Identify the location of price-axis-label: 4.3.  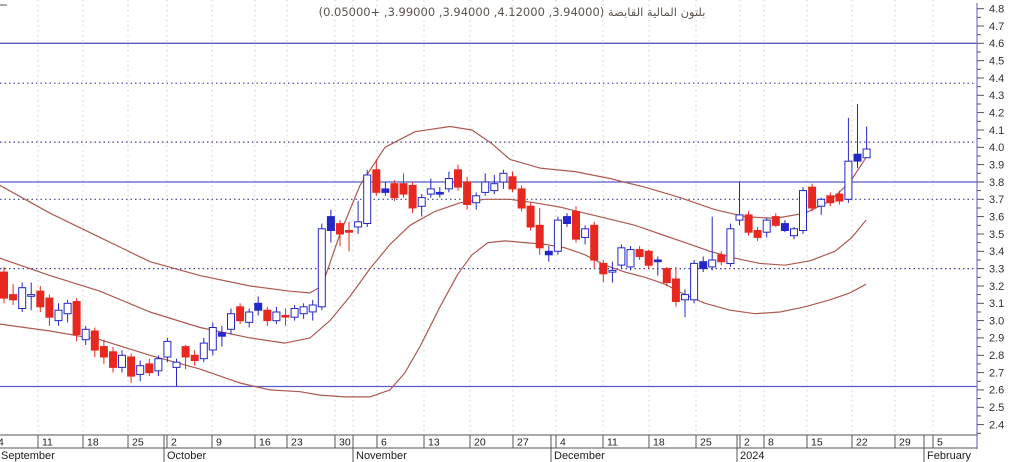
(996, 96).